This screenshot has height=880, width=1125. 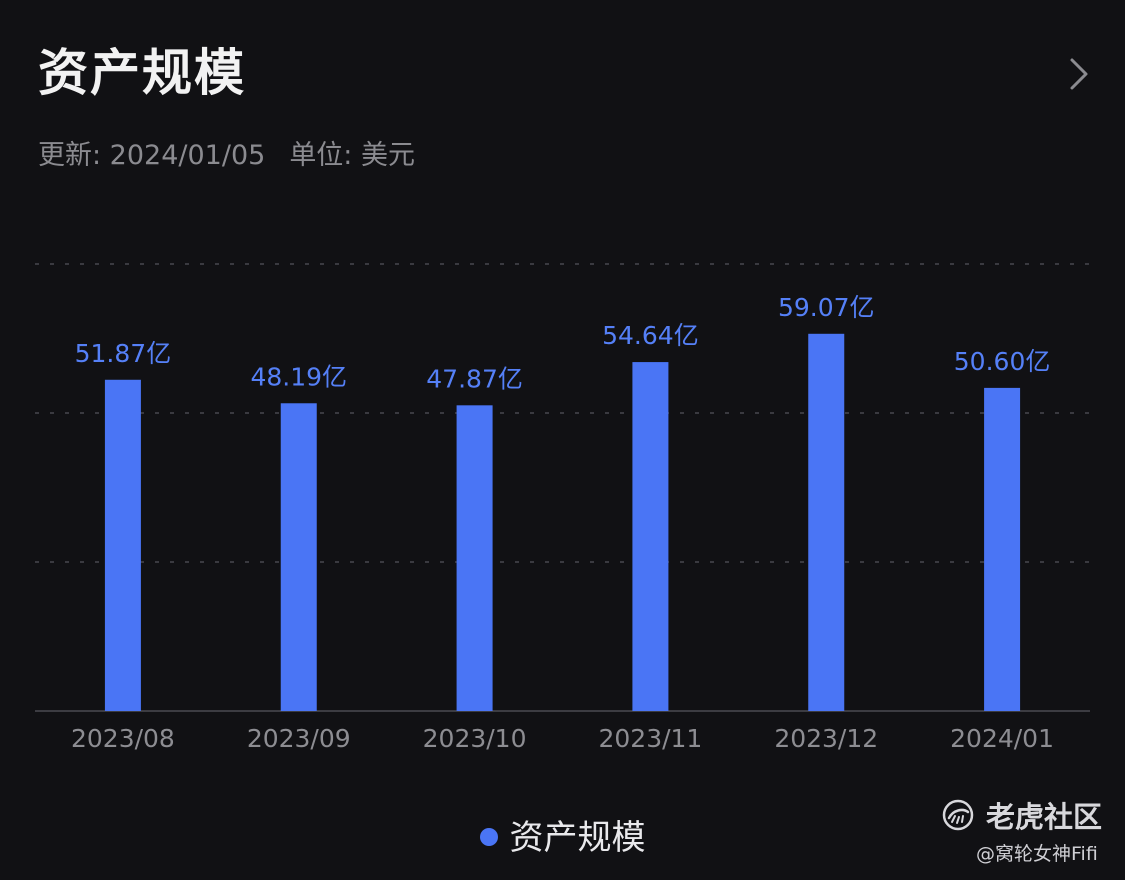 What do you see at coordinates (1037, 854) in the screenshot?
I see `watermark-user: @窝轮女神Fifi` at bounding box center [1037, 854].